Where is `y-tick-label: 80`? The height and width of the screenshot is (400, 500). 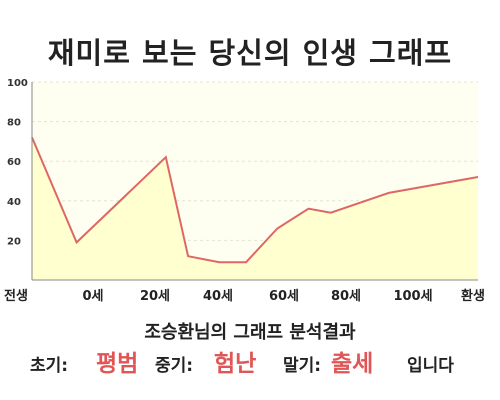 y-tick-label: 80 is located at coordinates (14, 123).